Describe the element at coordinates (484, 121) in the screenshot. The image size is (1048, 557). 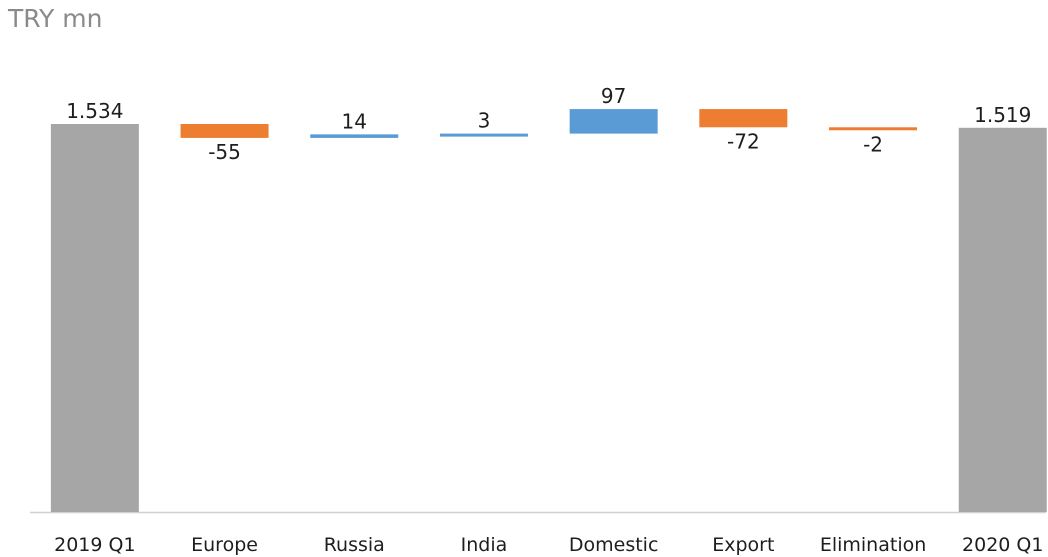
I see `data-label-3: 3` at that location.